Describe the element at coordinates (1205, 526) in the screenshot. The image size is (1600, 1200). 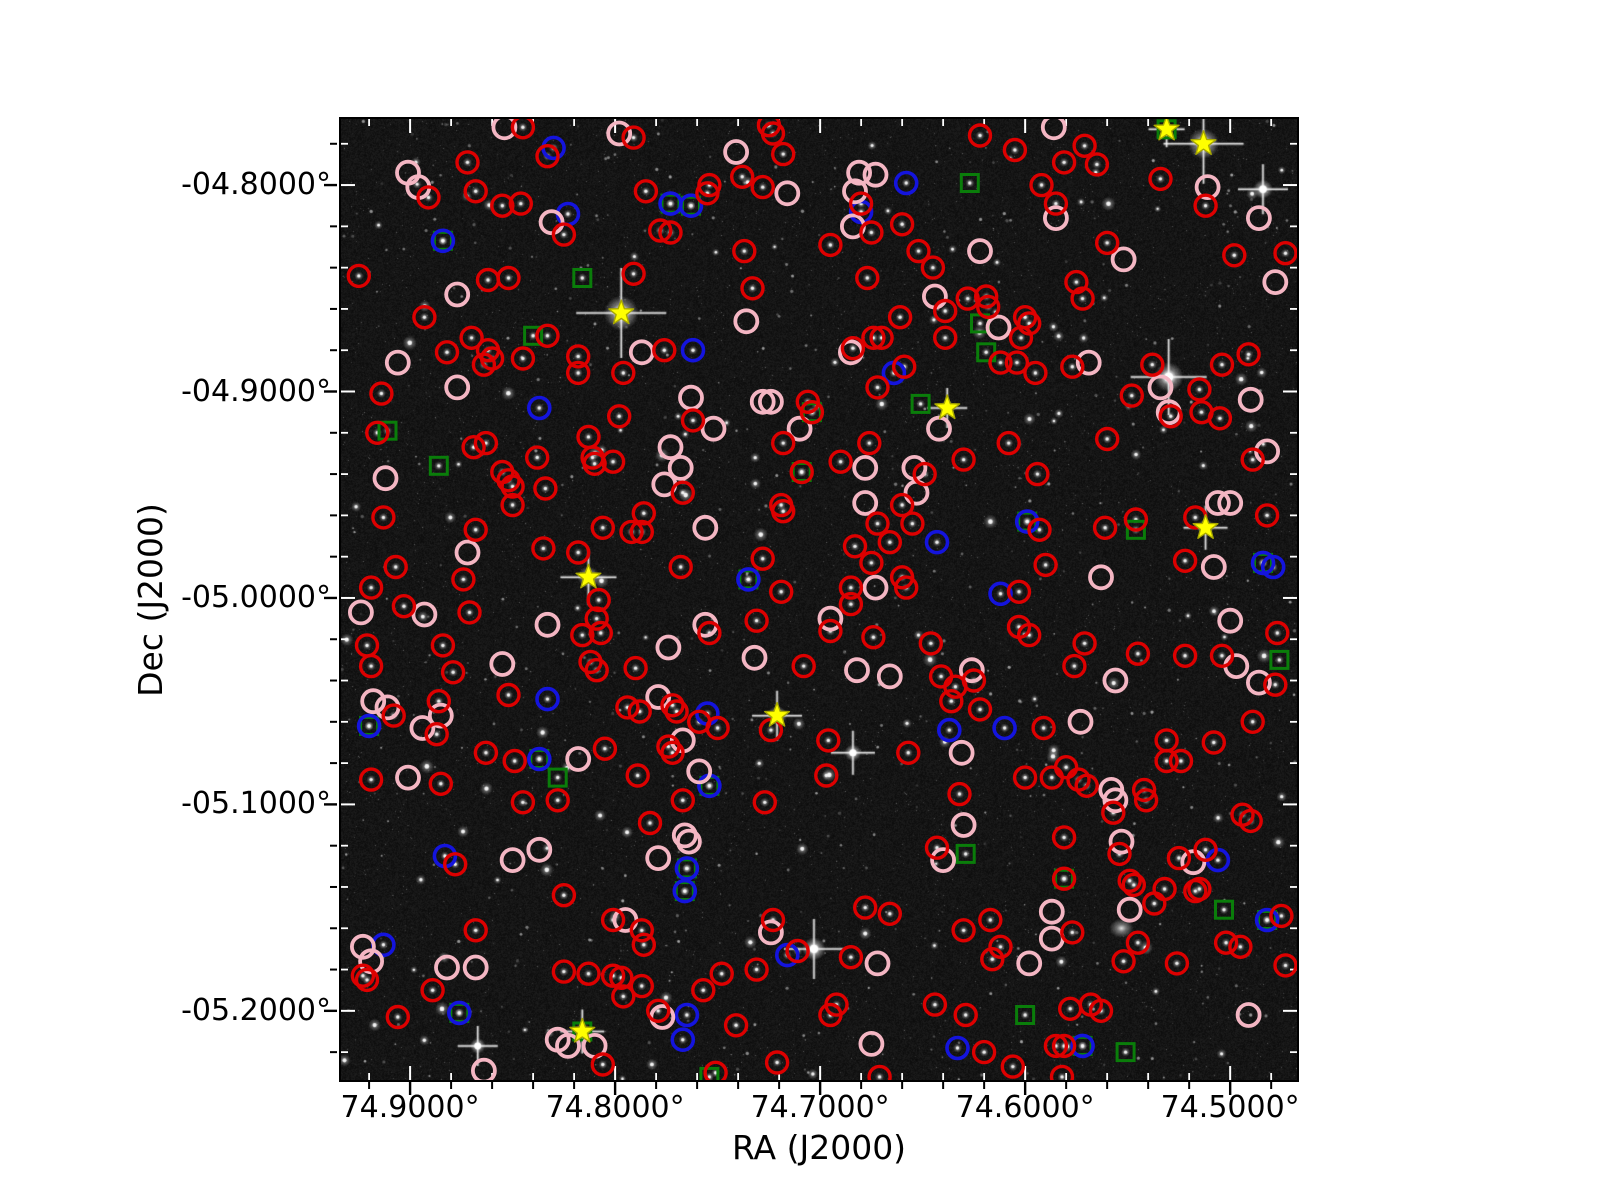
I see `yellow-star-marker` at that location.